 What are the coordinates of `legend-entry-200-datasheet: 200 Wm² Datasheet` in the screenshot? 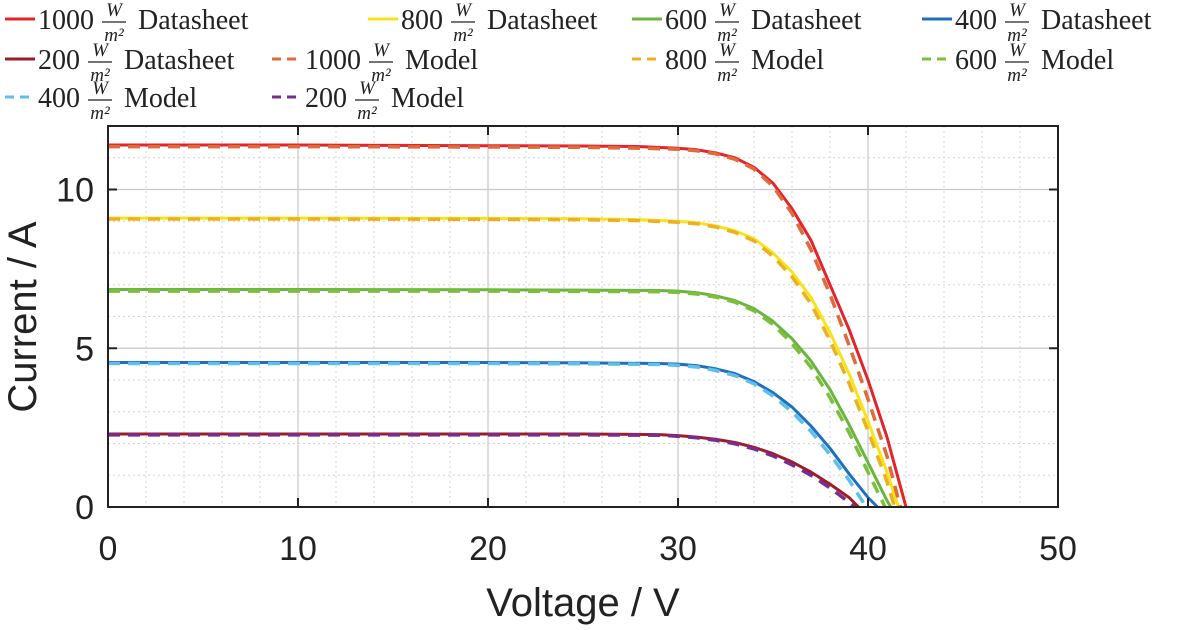 It's located at (120, 63).